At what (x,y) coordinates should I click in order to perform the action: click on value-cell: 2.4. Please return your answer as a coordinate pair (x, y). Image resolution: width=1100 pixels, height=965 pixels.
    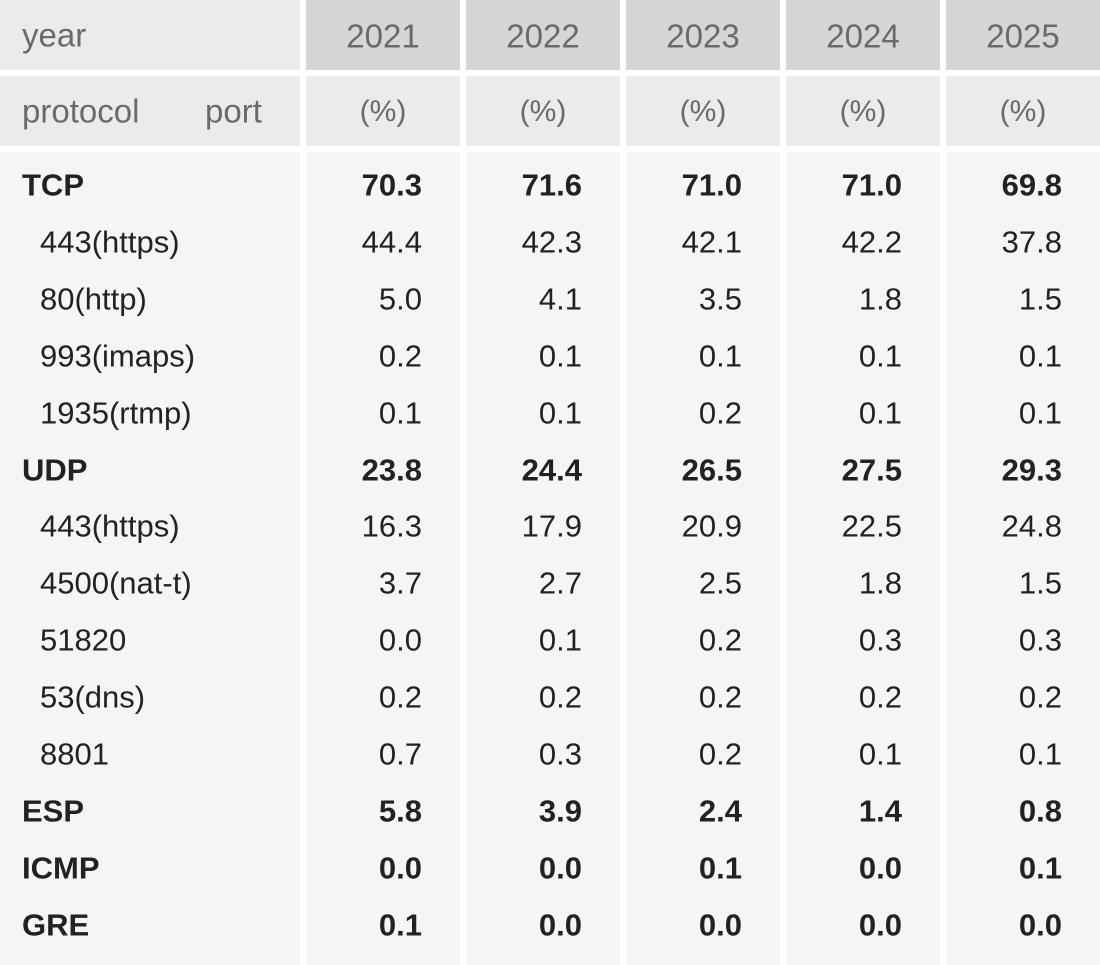
    Looking at the image, I should click on (720, 811).